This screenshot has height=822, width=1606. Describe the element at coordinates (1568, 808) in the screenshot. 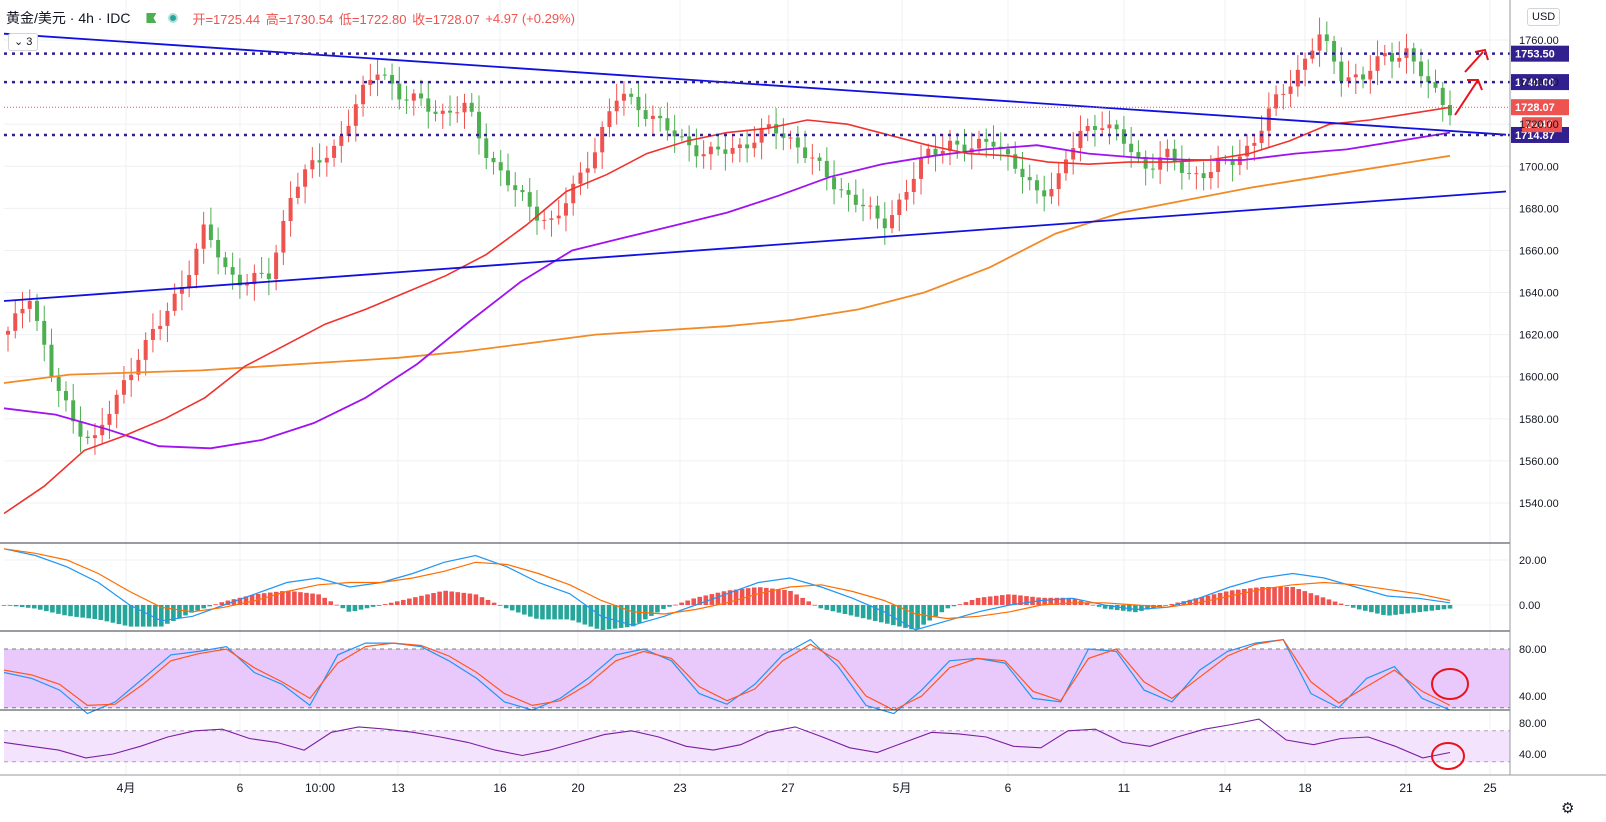

I see `gear-icon: ⚙` at that location.